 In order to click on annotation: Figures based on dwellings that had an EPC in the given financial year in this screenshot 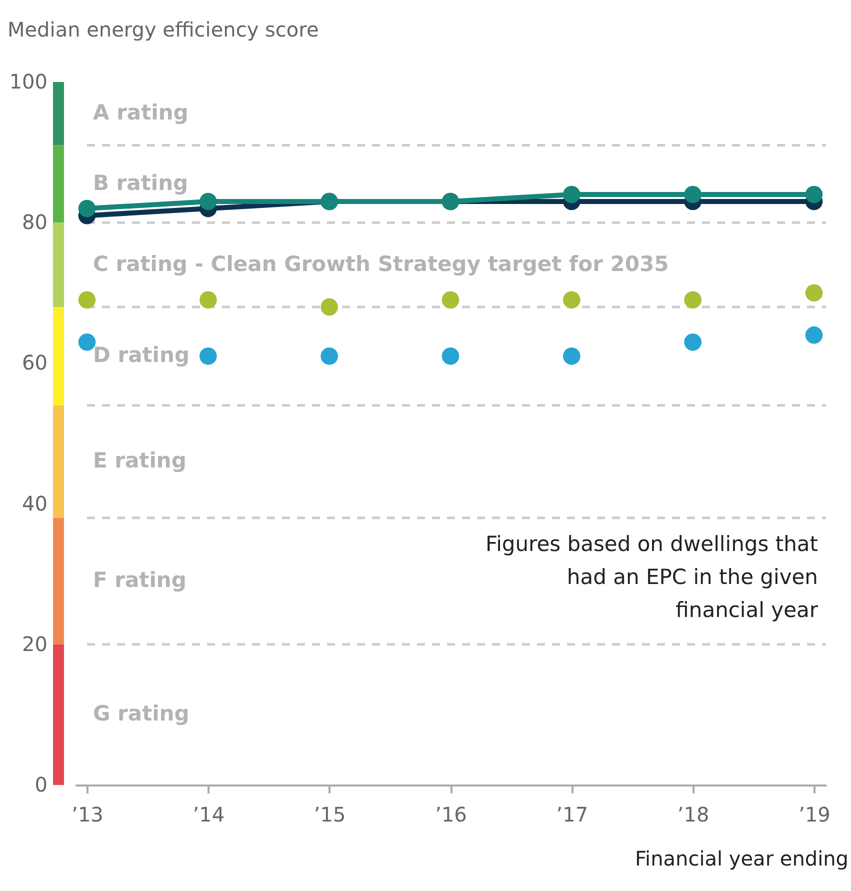, I will do `click(652, 577)`.